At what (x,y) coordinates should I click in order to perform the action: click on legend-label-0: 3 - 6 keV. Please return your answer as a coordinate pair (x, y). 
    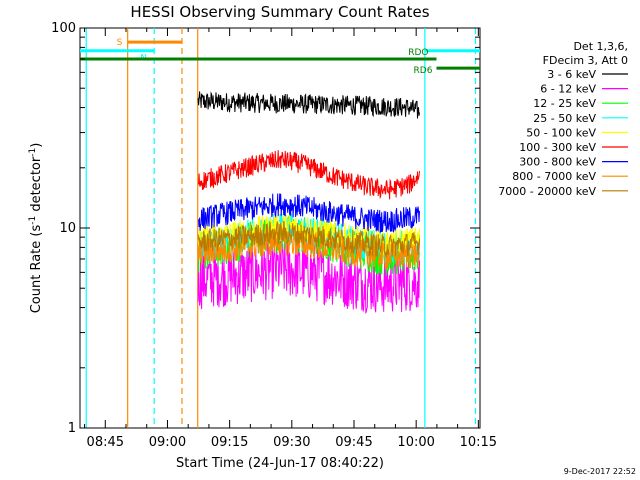
    Looking at the image, I should click on (571, 74).